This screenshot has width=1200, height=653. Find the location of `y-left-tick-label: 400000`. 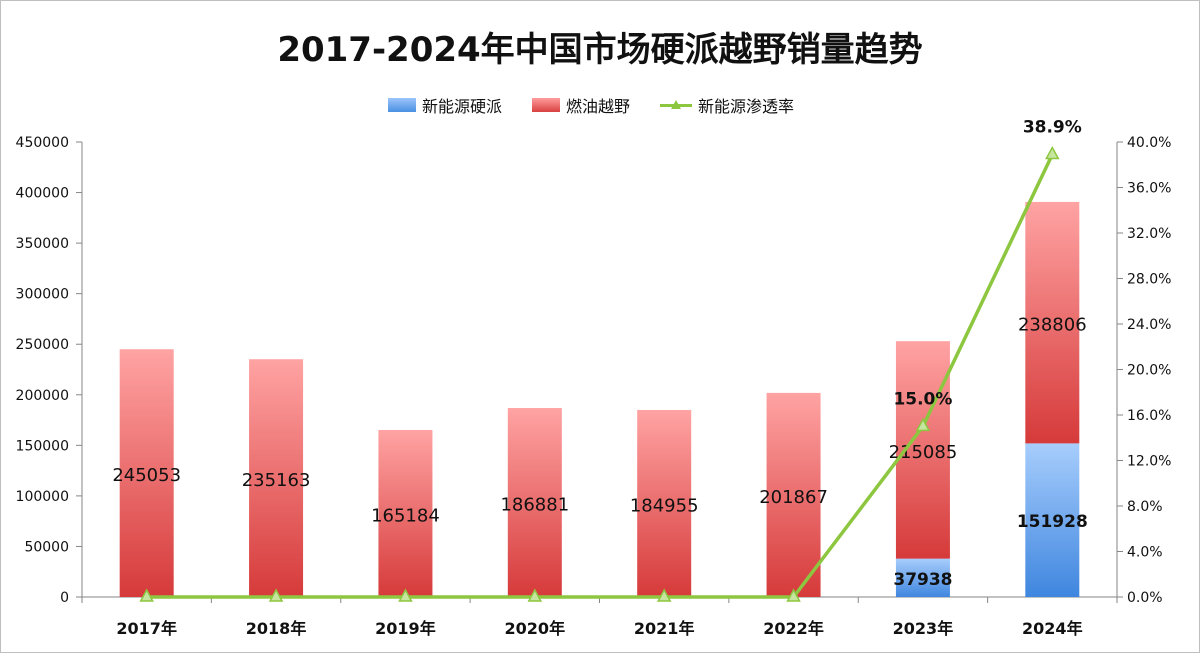

y-left-tick-label: 400000 is located at coordinates (42, 194).